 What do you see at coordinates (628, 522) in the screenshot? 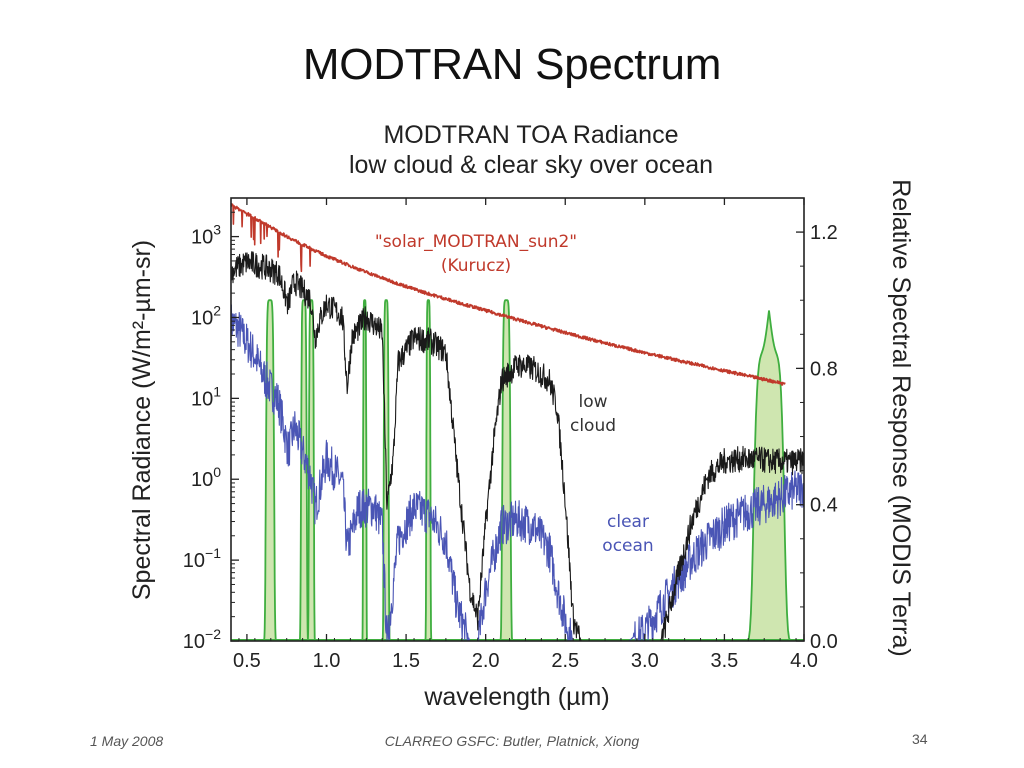
I see `clear-ocean-annotation: clear` at bounding box center [628, 522].